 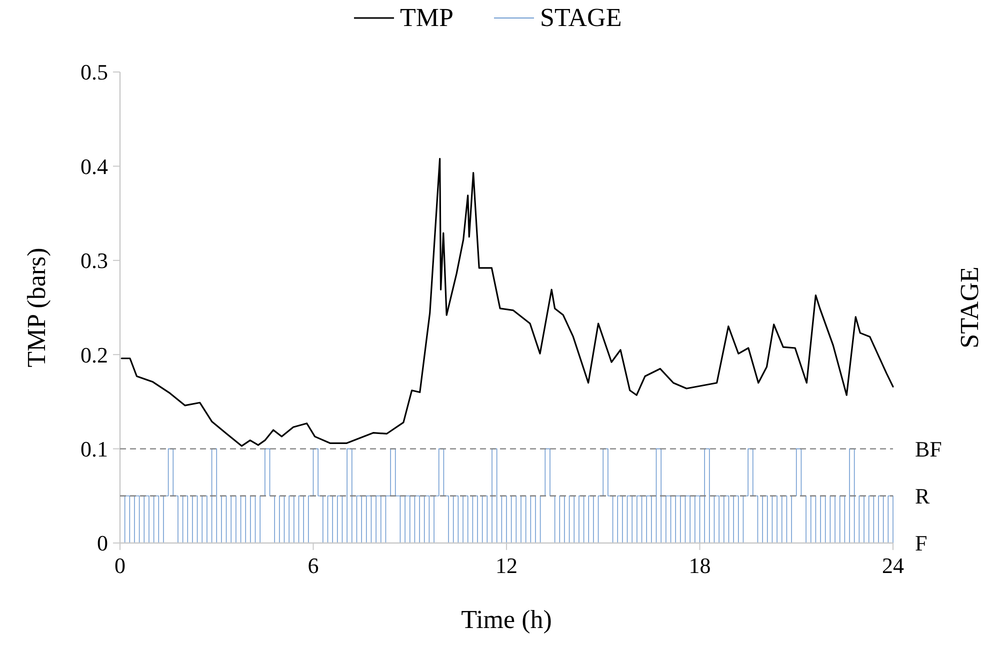 What do you see at coordinates (313, 565) in the screenshot?
I see `x-tick-label: 6` at bounding box center [313, 565].